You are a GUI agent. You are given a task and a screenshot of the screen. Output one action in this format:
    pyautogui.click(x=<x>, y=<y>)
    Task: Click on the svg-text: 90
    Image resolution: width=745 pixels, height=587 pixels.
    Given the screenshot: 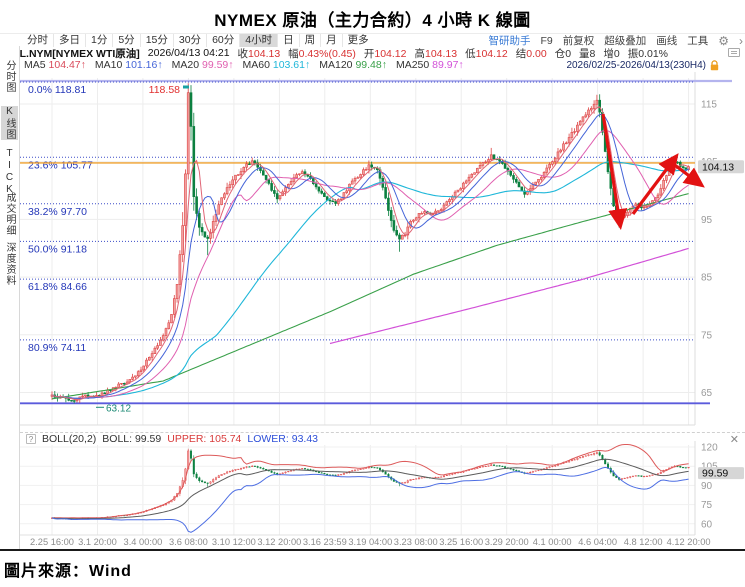 What is the action you would take?
    pyautogui.click(x=707, y=486)
    